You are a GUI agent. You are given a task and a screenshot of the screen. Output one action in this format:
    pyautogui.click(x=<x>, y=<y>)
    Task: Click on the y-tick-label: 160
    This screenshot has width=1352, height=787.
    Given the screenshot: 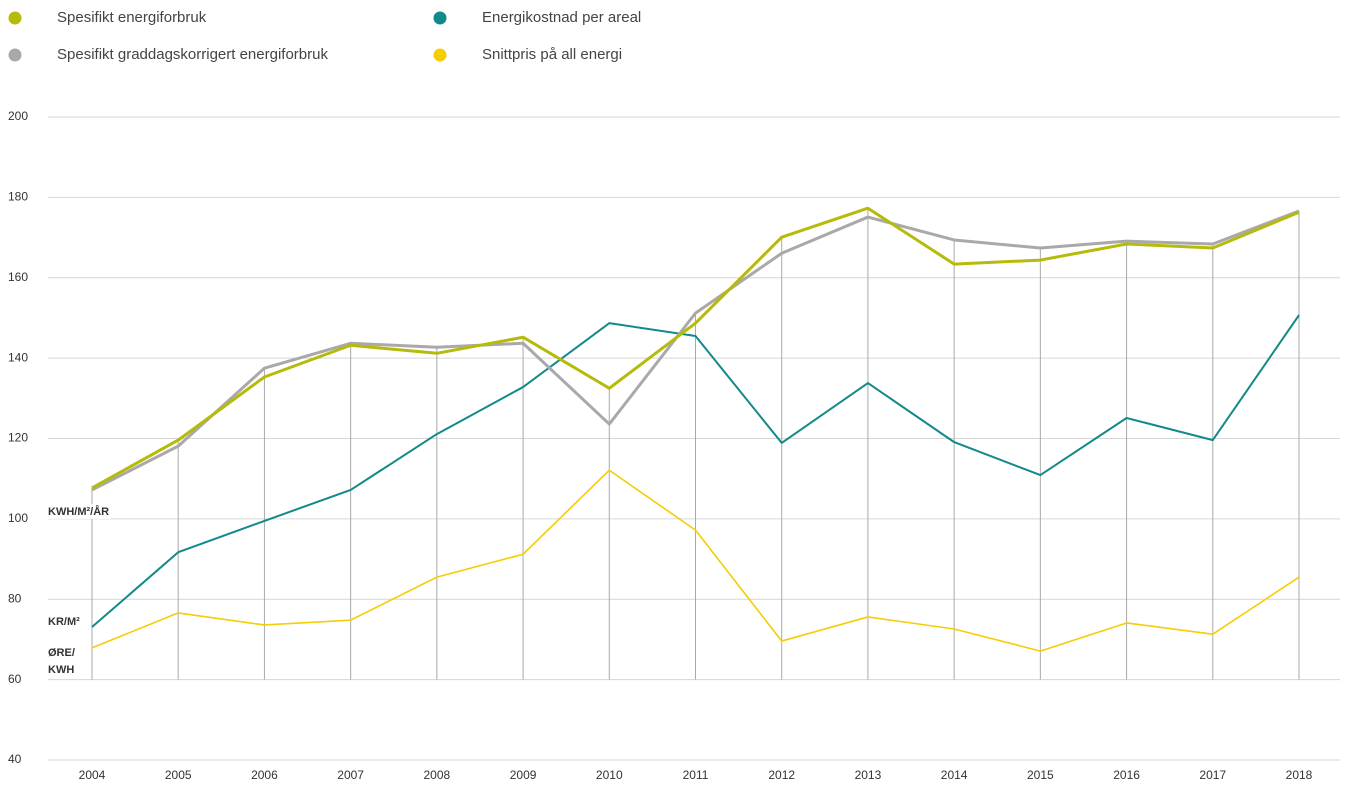 What is the action you would take?
    pyautogui.click(x=18, y=277)
    